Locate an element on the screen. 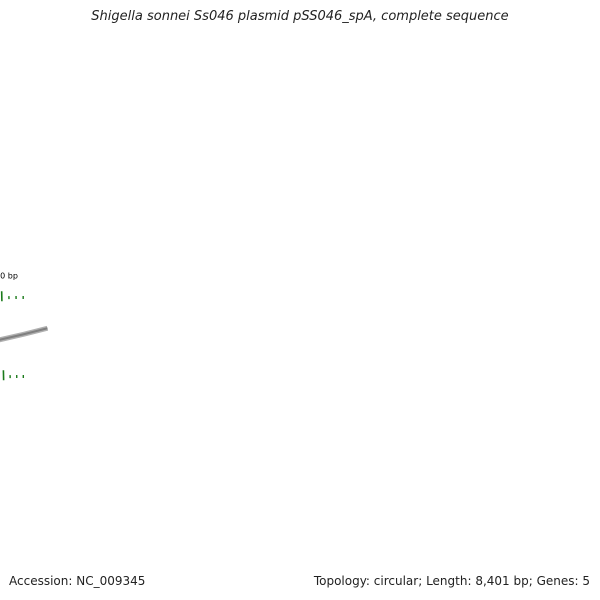  outer-tick-track is located at coordinates (12, 296).